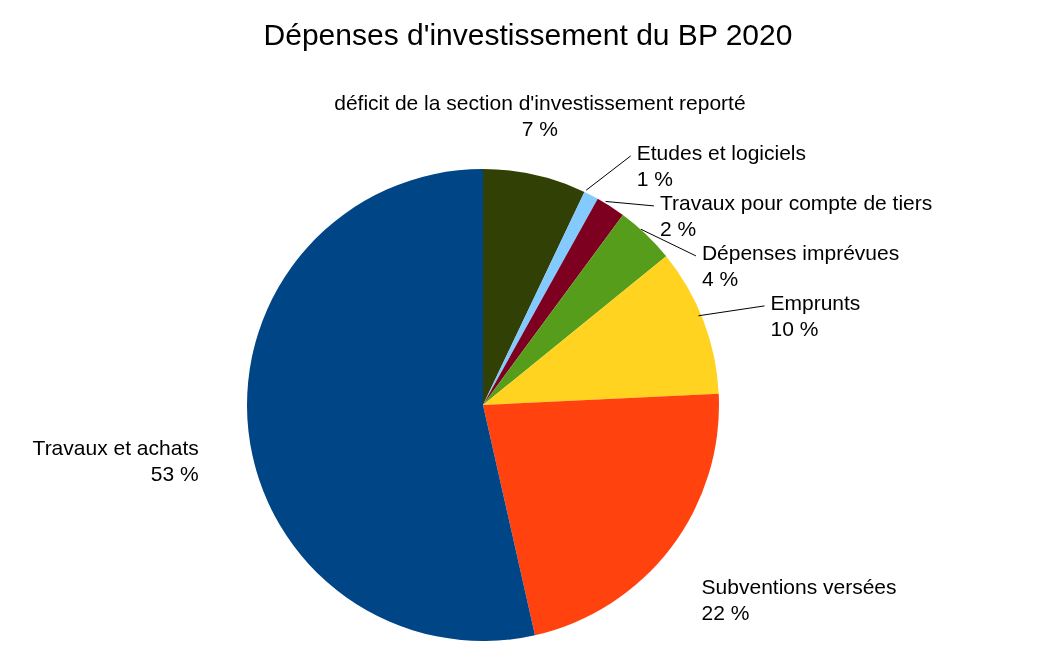 The height and width of the screenshot is (661, 1056). What do you see at coordinates (796, 202) in the screenshot?
I see `slice-label: Travaux pour compte de tiers` at bounding box center [796, 202].